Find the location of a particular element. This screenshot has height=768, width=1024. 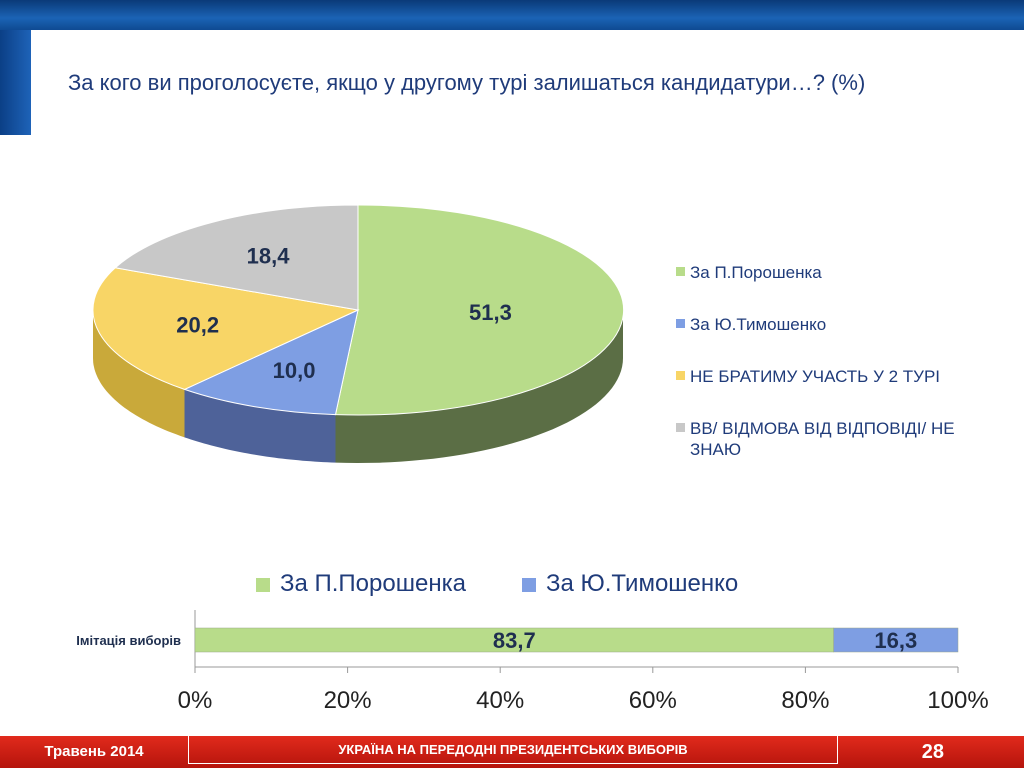

bar-category-label: Імітація виборів is located at coordinates (128, 640).